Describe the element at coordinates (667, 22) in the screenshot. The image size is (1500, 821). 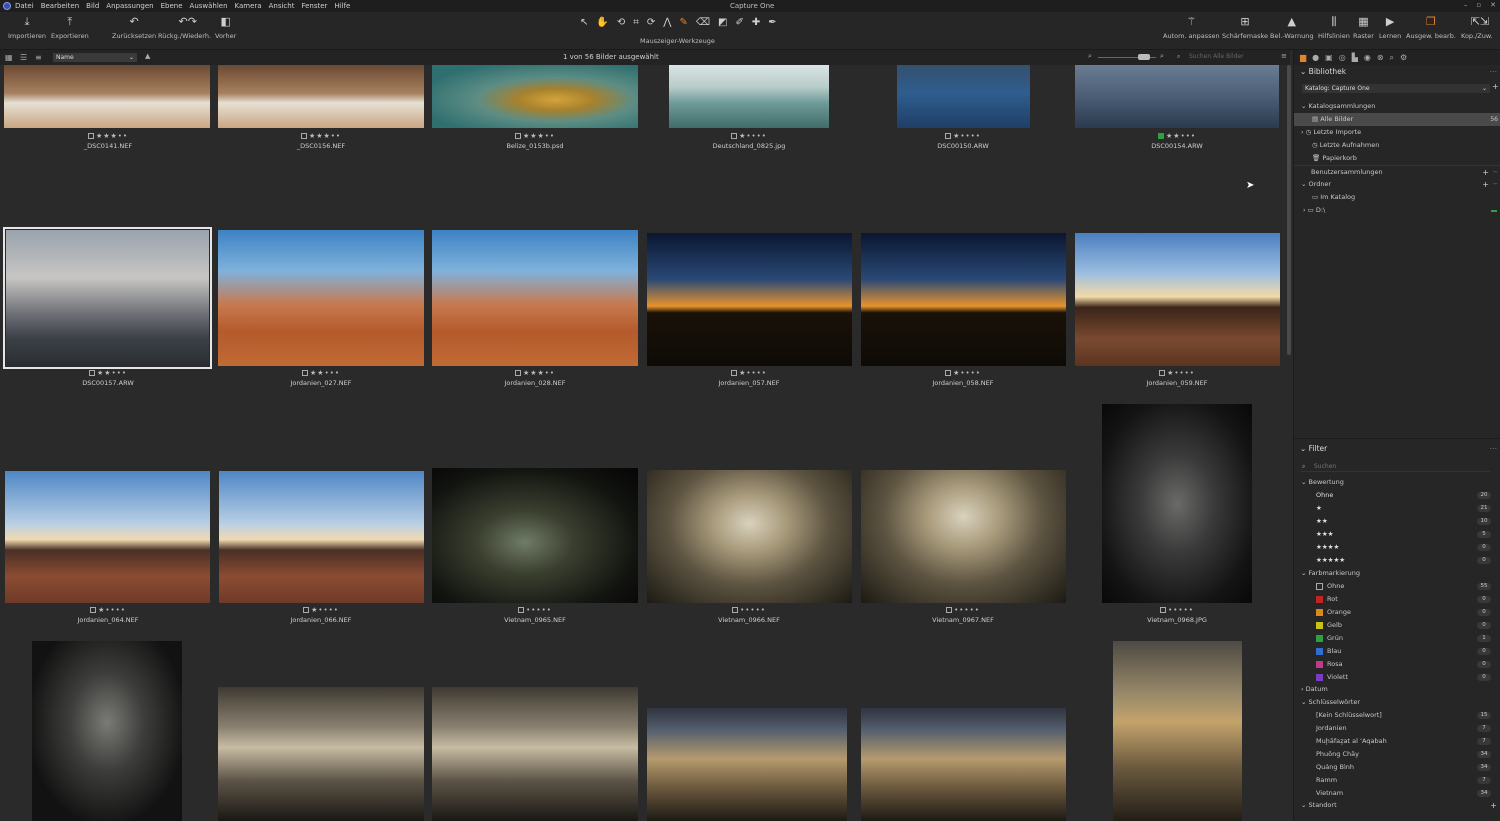
I see `keystone-icon: ⋀` at that location.